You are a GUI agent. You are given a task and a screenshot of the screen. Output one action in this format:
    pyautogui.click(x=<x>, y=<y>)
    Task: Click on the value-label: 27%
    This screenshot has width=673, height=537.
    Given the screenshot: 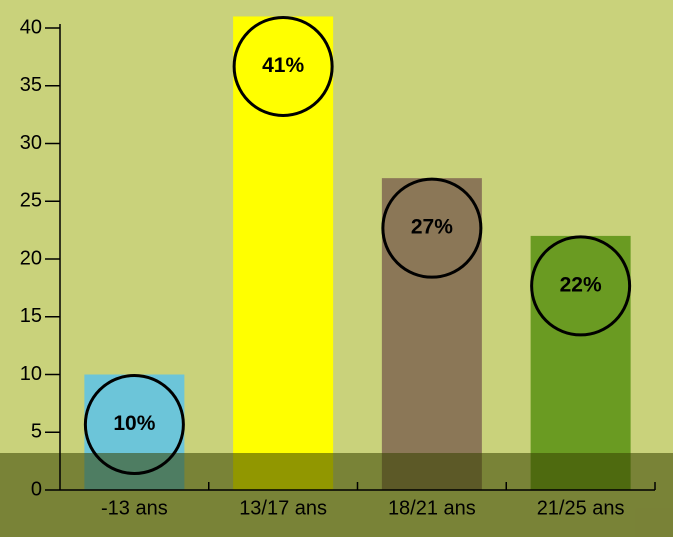 What is the action you would take?
    pyautogui.click(x=432, y=227)
    